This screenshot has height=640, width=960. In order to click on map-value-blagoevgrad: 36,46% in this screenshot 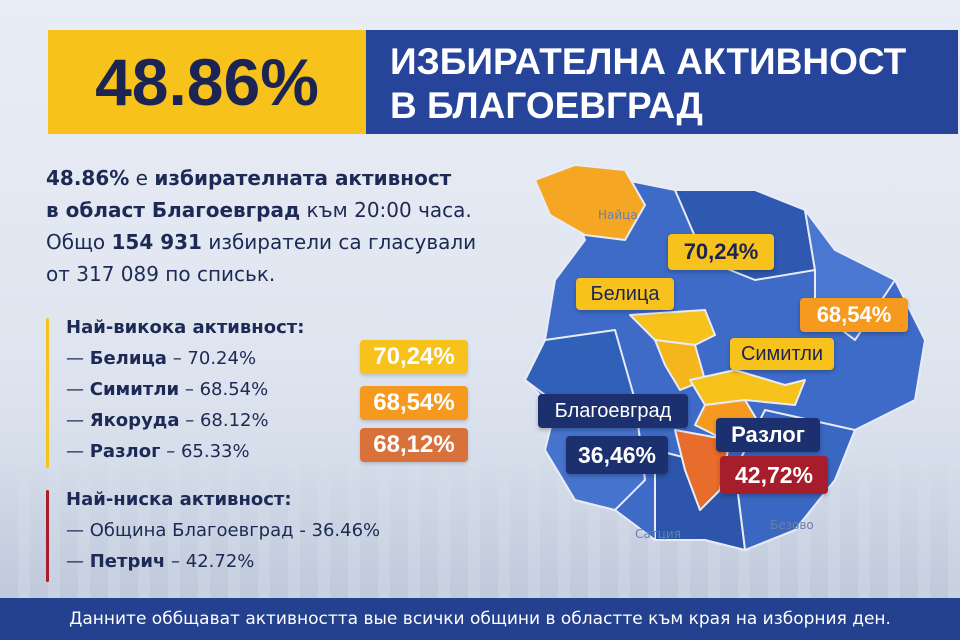, I will do `click(617, 455)`.